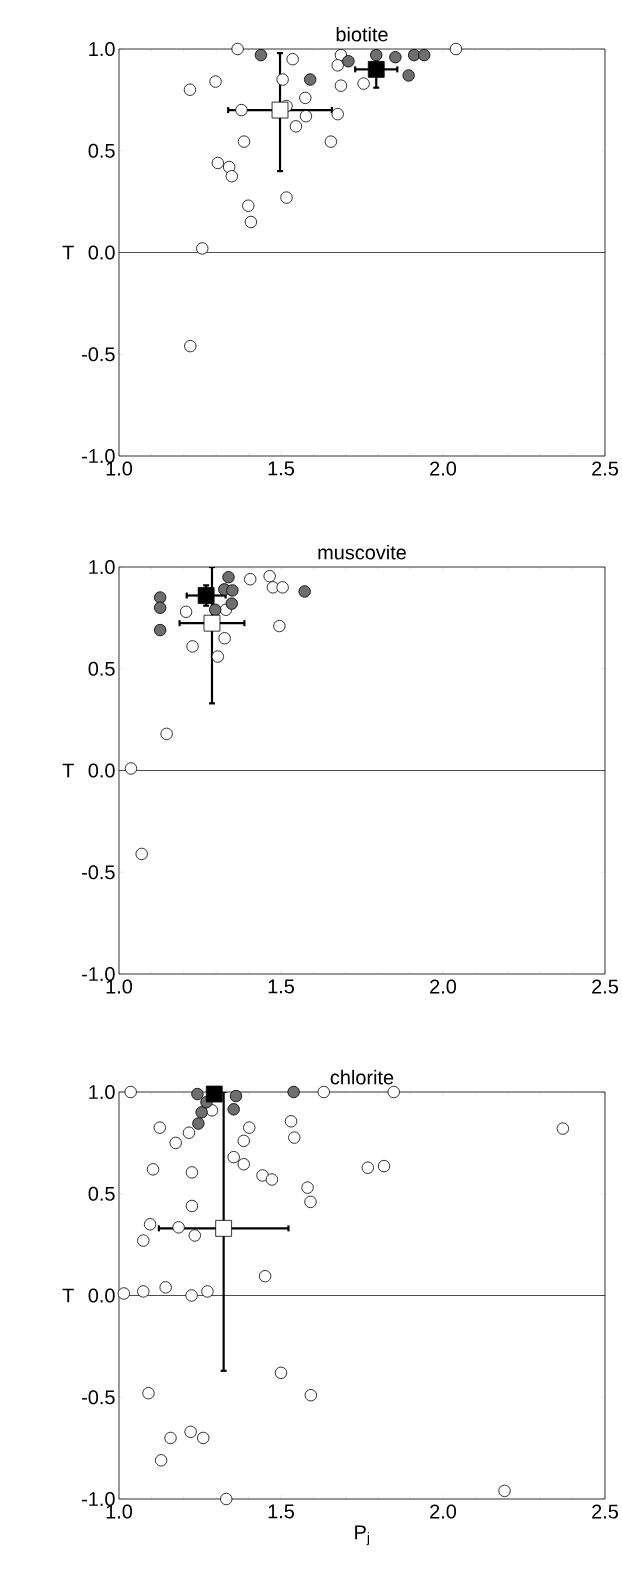 The width and height of the screenshot is (622, 1584). What do you see at coordinates (68, 770) in the screenshot?
I see `y-axis-title: T` at bounding box center [68, 770].